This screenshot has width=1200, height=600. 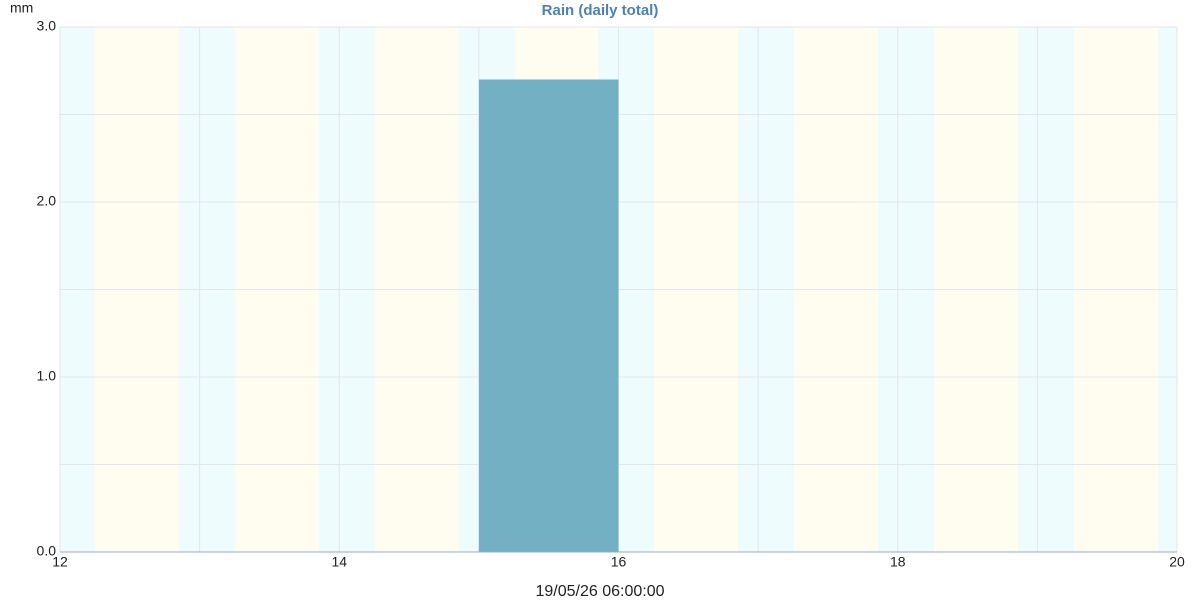 I want to click on x-tick-label: 16, so click(x=619, y=562).